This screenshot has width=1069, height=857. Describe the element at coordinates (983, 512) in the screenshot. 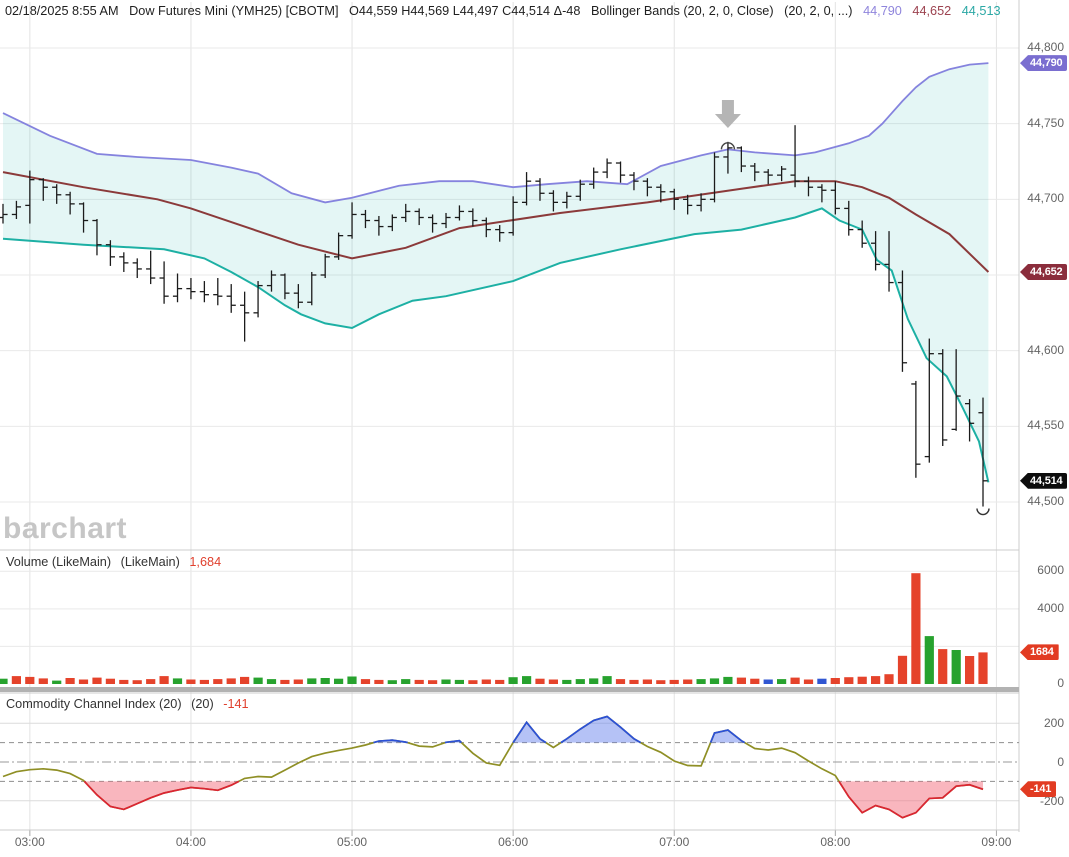

I see `low-arc-marker` at that location.